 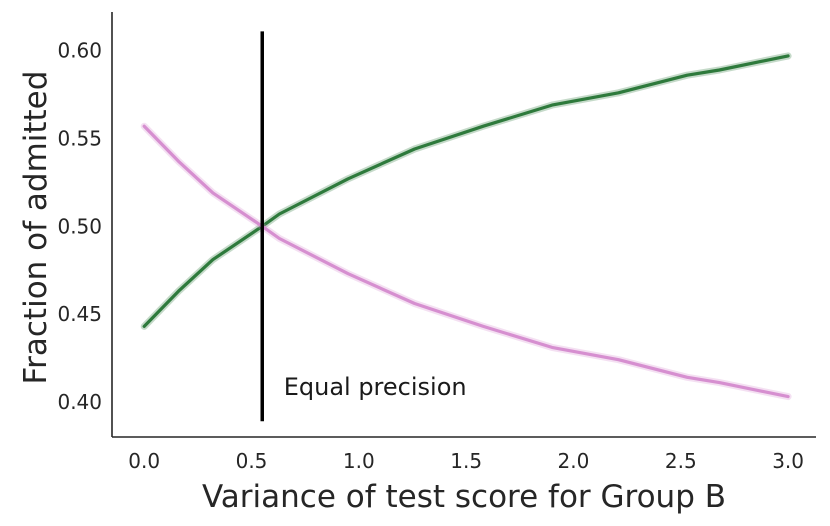 What do you see at coordinates (252, 461) in the screenshot?
I see `x-tick-label: 0.5` at bounding box center [252, 461].